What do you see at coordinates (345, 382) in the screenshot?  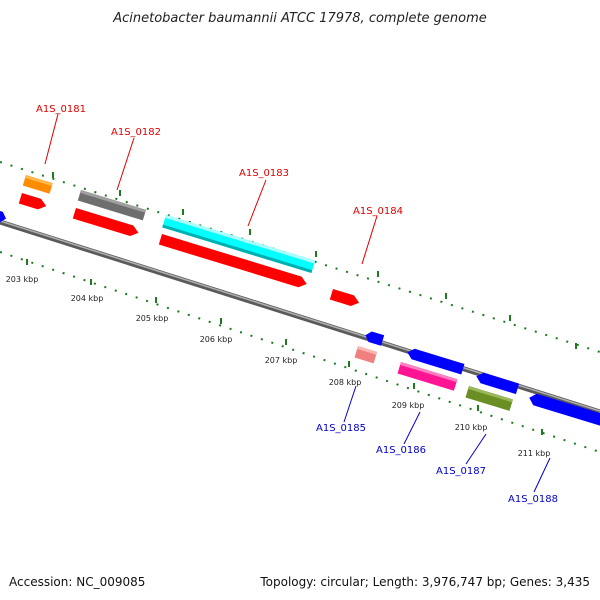 I see `kbp-label: 208 kbp` at bounding box center [345, 382].